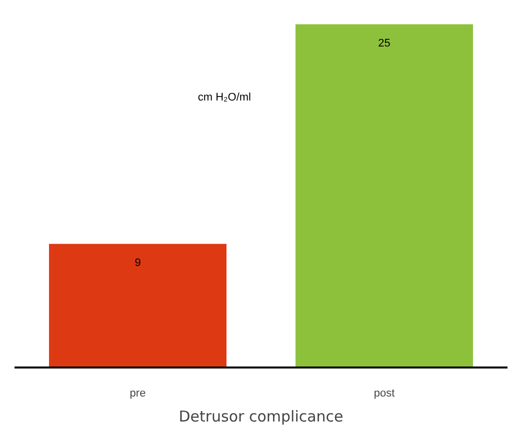  Describe the element at coordinates (261, 417) in the screenshot. I see `x-axis-title: Detrusor complicance` at that location.